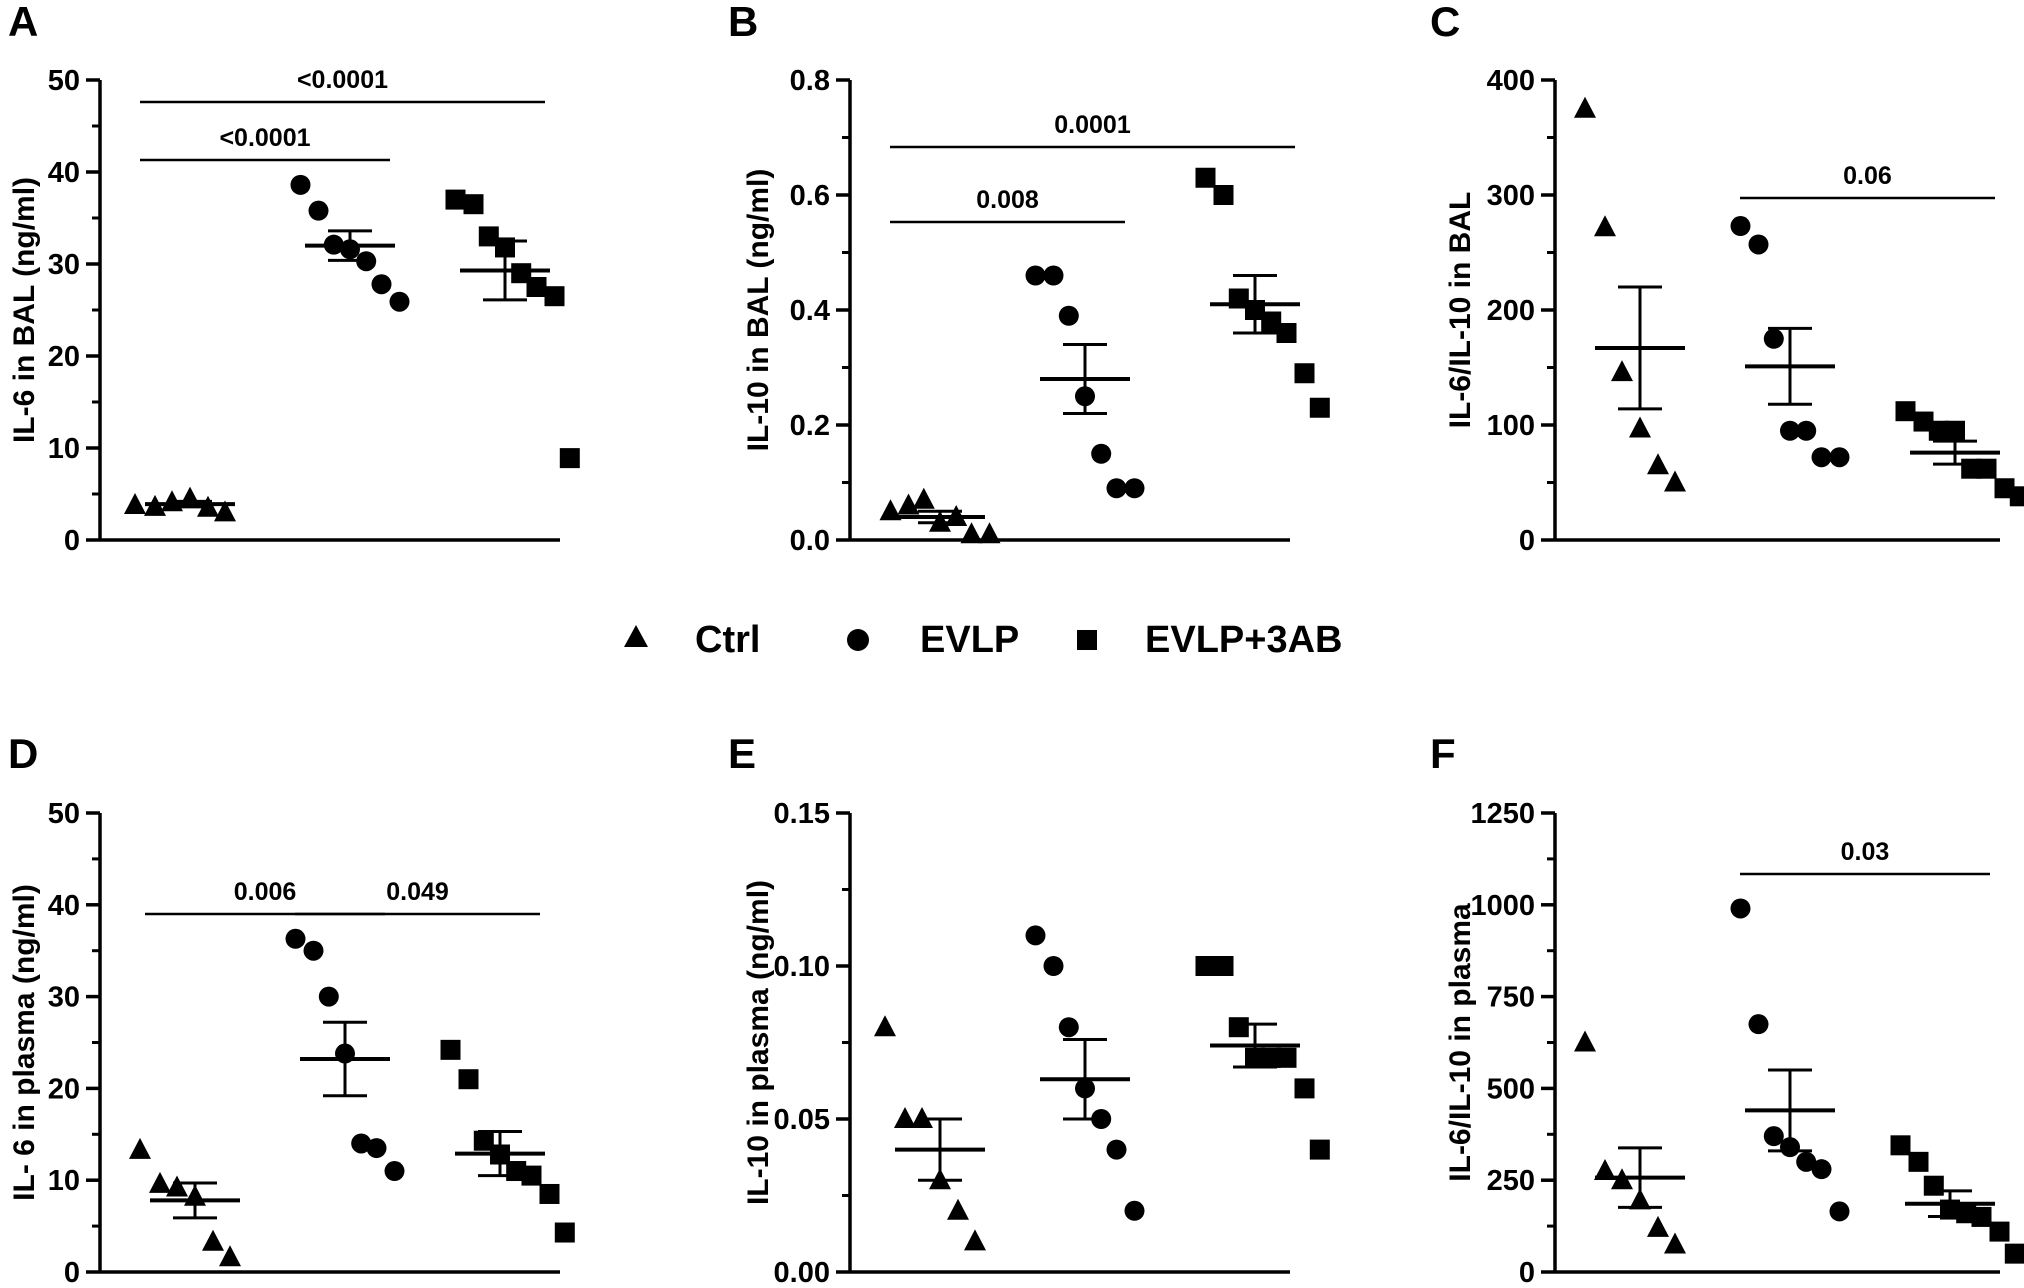 The height and width of the screenshot is (1288, 2024). I want to click on y-tick-label: 250, so click(1511, 1181).